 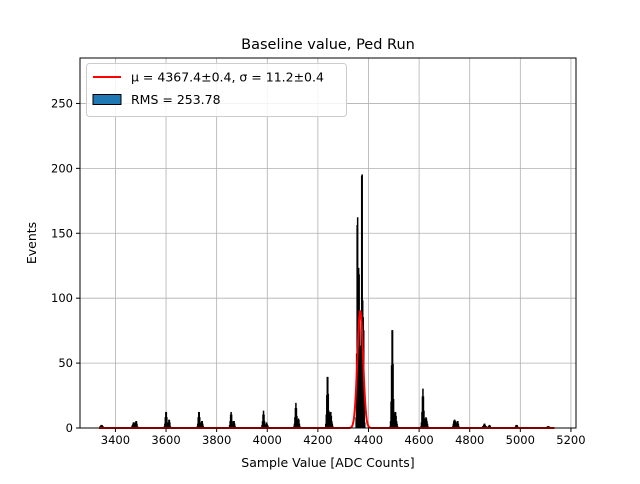 What do you see at coordinates (115, 440) in the screenshot?
I see `x-tick-label: 3400` at bounding box center [115, 440].